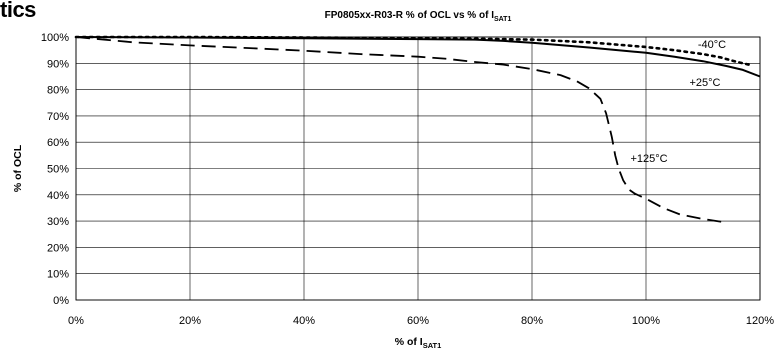 The height and width of the screenshot is (355, 775). I want to click on x-tick-label: 100%, so click(646, 321).